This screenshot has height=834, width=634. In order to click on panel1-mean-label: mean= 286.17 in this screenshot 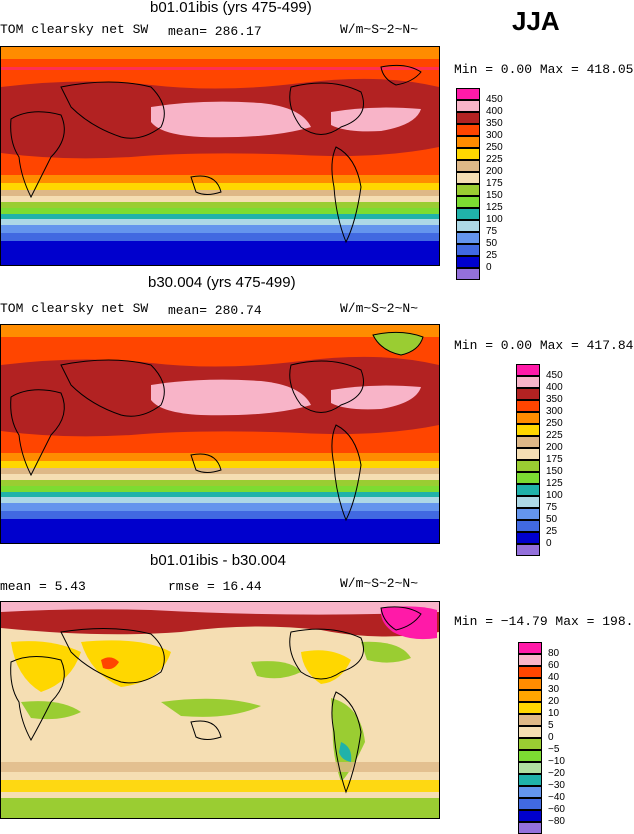, I will do `click(215, 31)`.